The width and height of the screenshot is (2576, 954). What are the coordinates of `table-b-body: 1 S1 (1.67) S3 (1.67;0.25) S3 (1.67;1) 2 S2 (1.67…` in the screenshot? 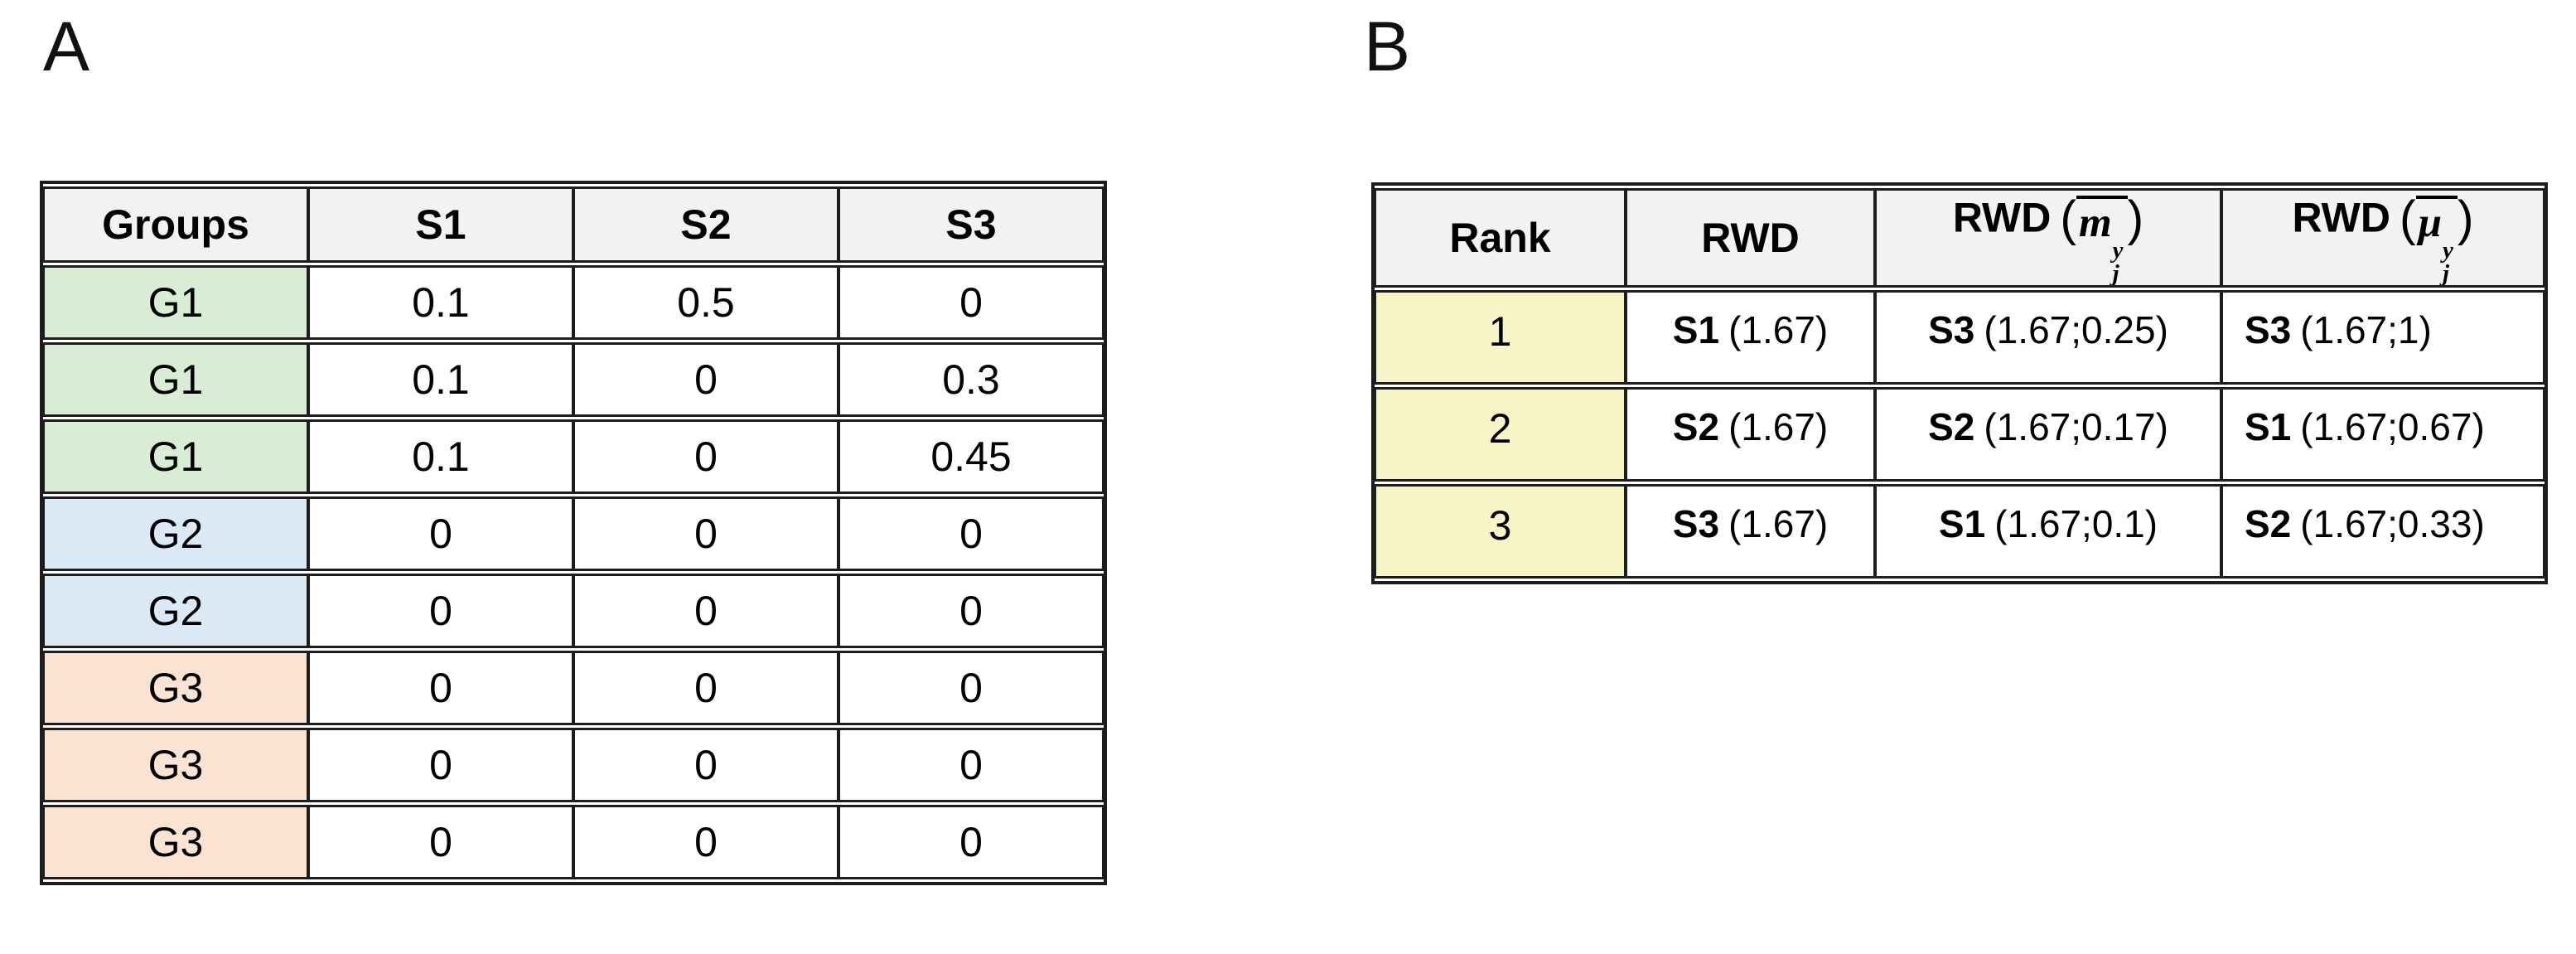 It's located at (1960, 434).